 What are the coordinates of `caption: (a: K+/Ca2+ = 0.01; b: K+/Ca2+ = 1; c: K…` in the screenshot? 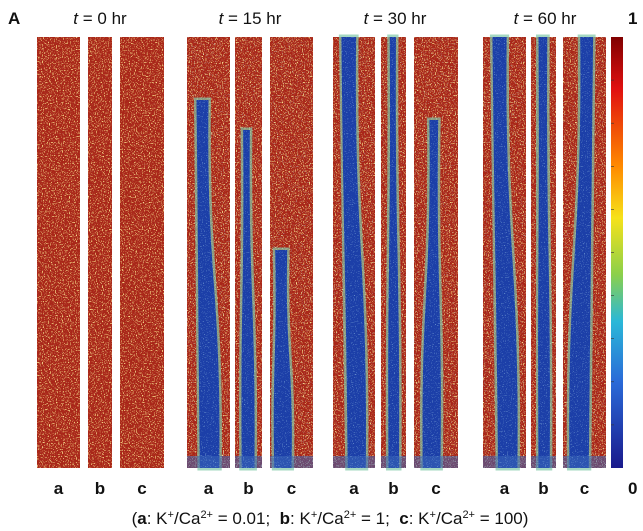 It's located at (330, 518).